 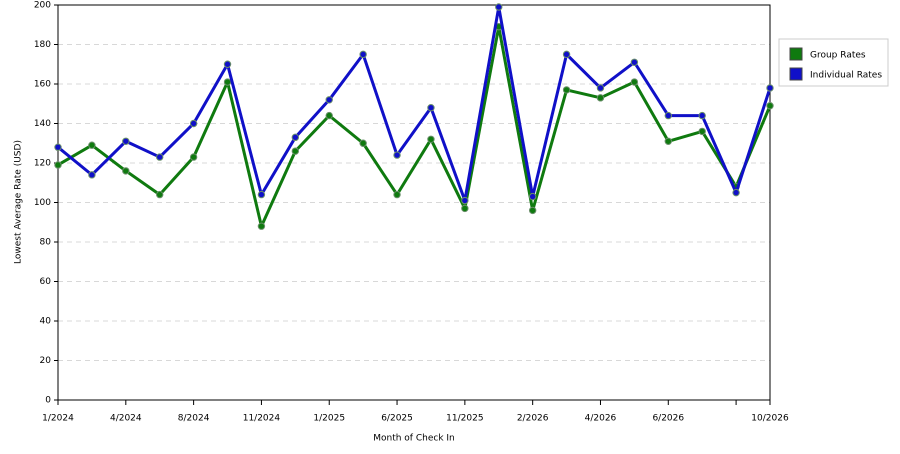 What do you see at coordinates (42, 85) in the screenshot?
I see `y-tick-label: 160` at bounding box center [42, 85].